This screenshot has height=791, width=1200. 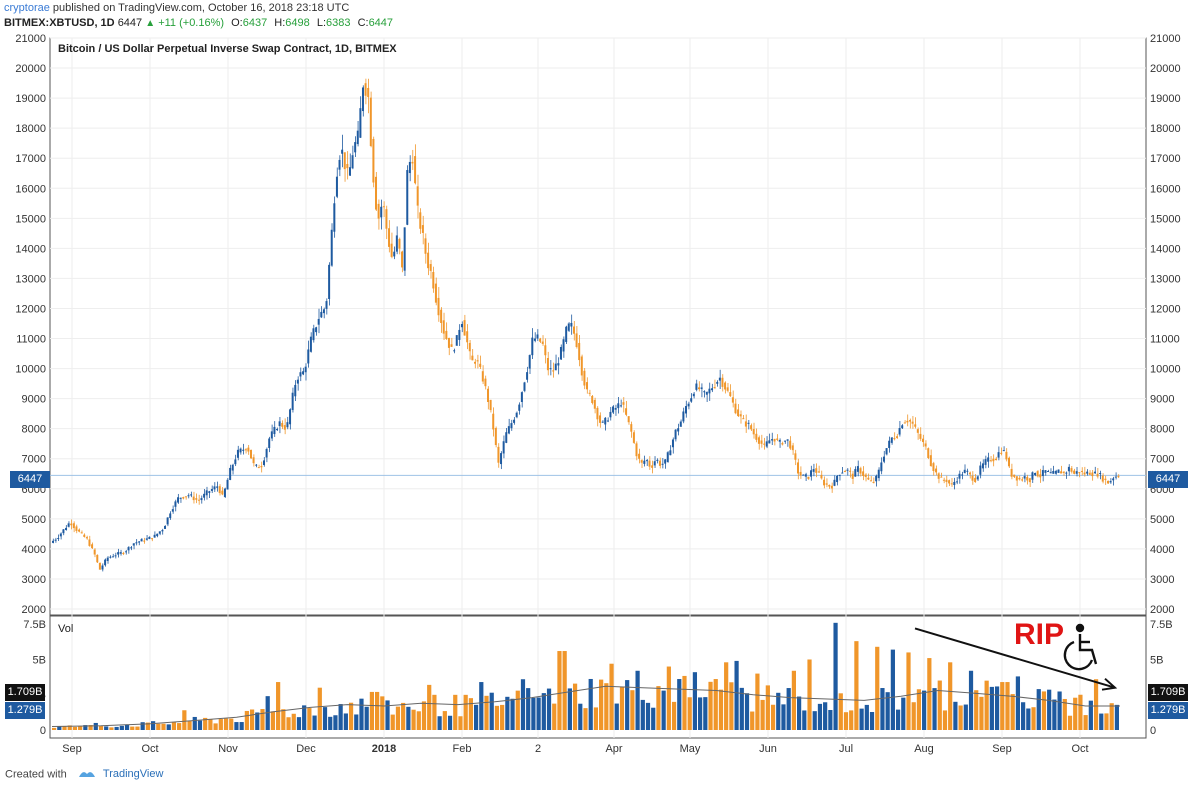 I want to click on price-tick-label-right: 10000, so click(x=1165, y=370).